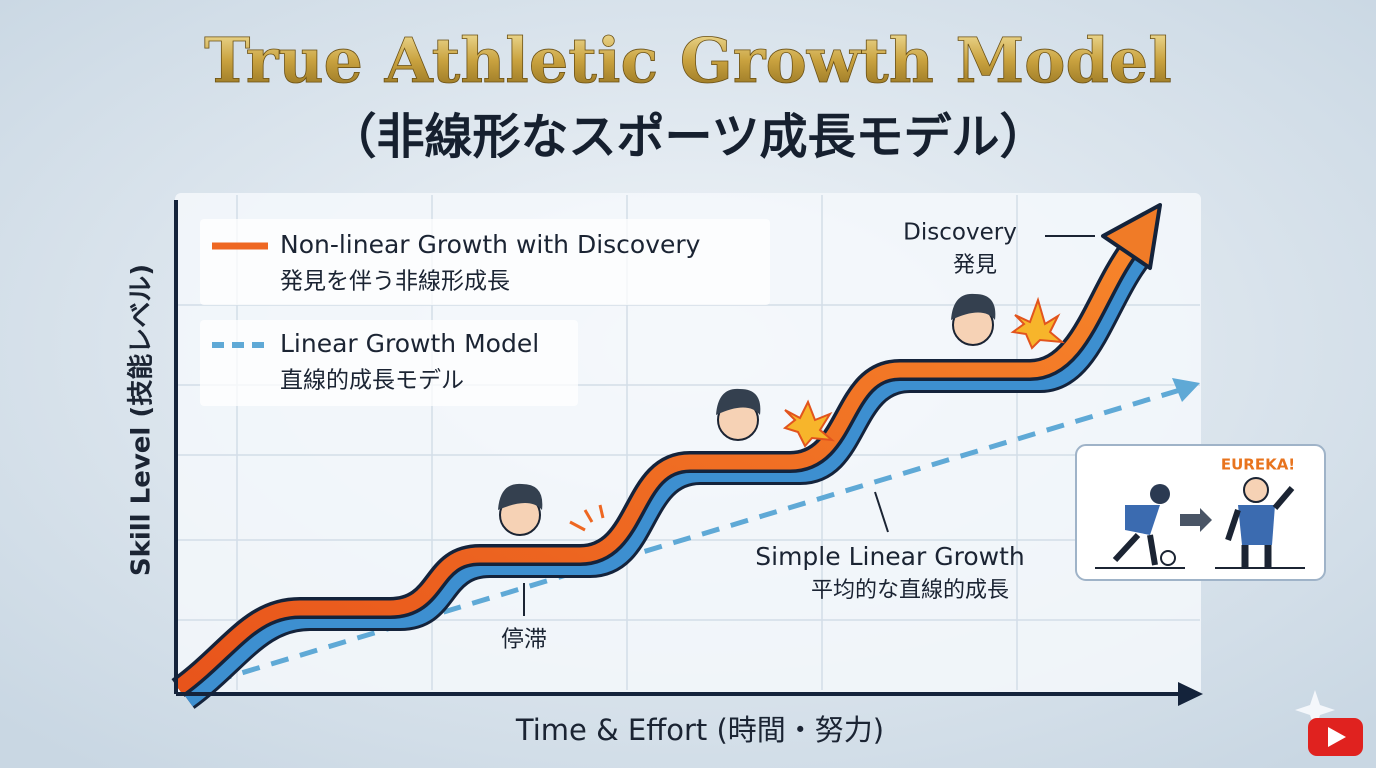  I want to click on player-cheer, so click(1260, 523).